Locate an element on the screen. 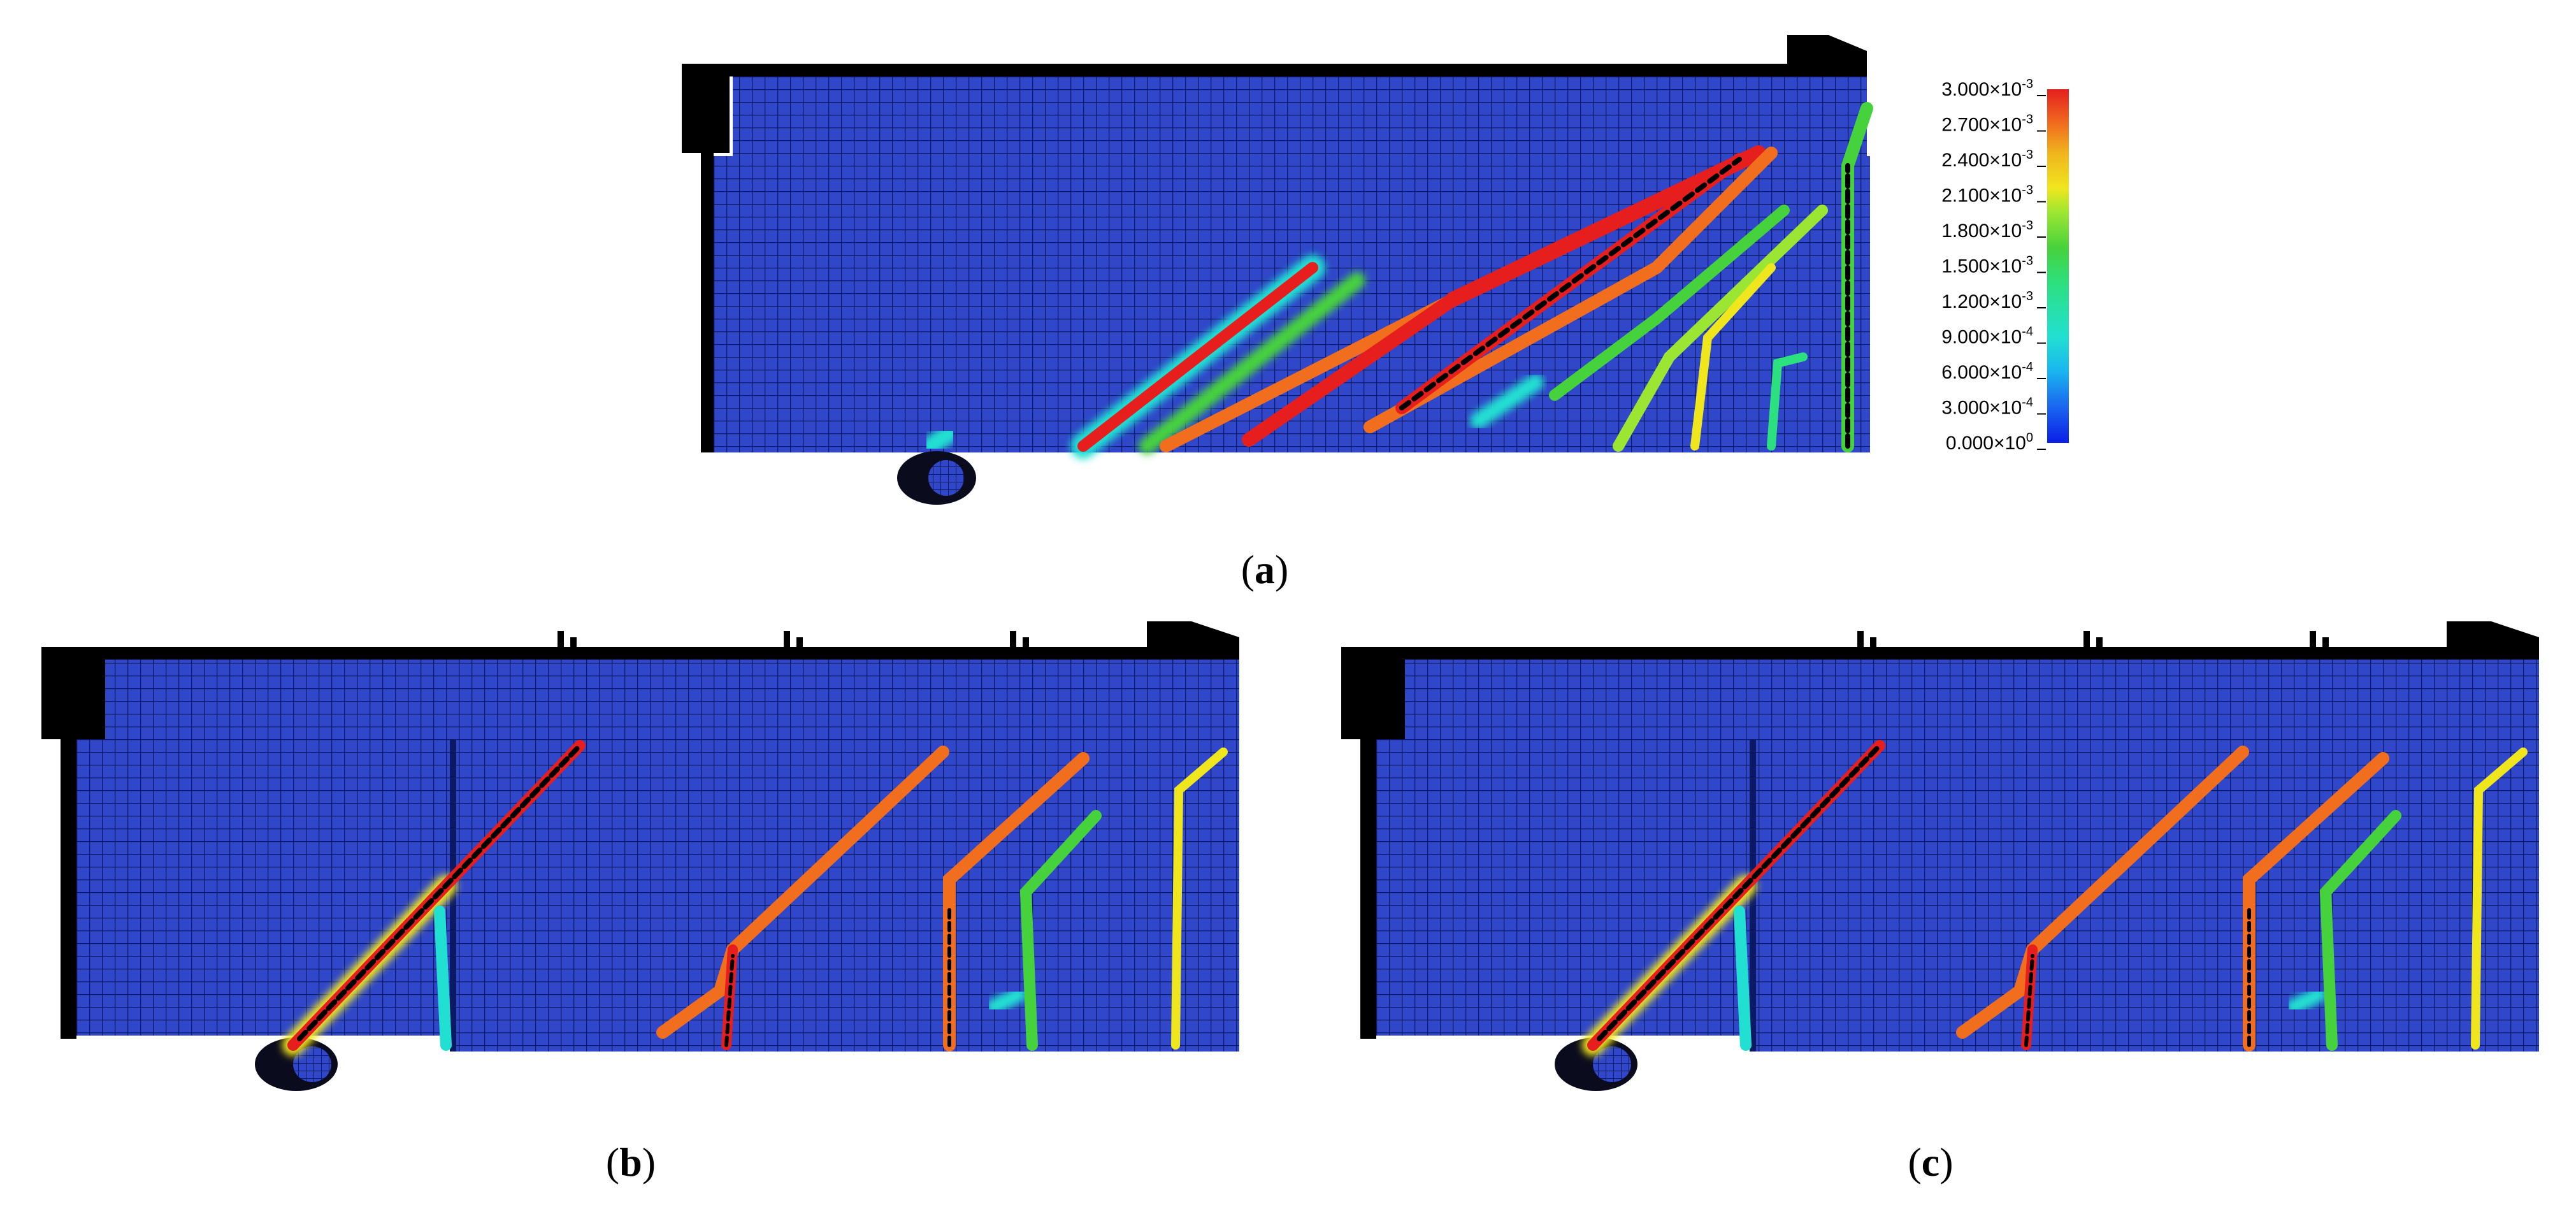  legend-tick-label: 6.000×10⁻⁴ is located at coordinates (1987, 371).